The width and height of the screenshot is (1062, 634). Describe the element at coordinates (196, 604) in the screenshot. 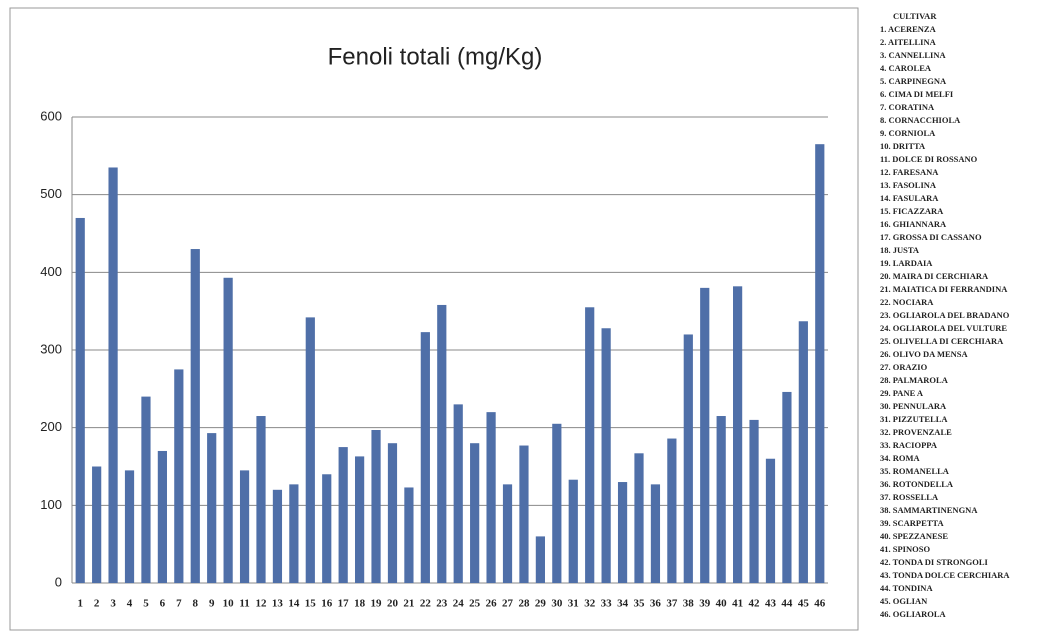

I see `x-tick-label: 8` at that location.